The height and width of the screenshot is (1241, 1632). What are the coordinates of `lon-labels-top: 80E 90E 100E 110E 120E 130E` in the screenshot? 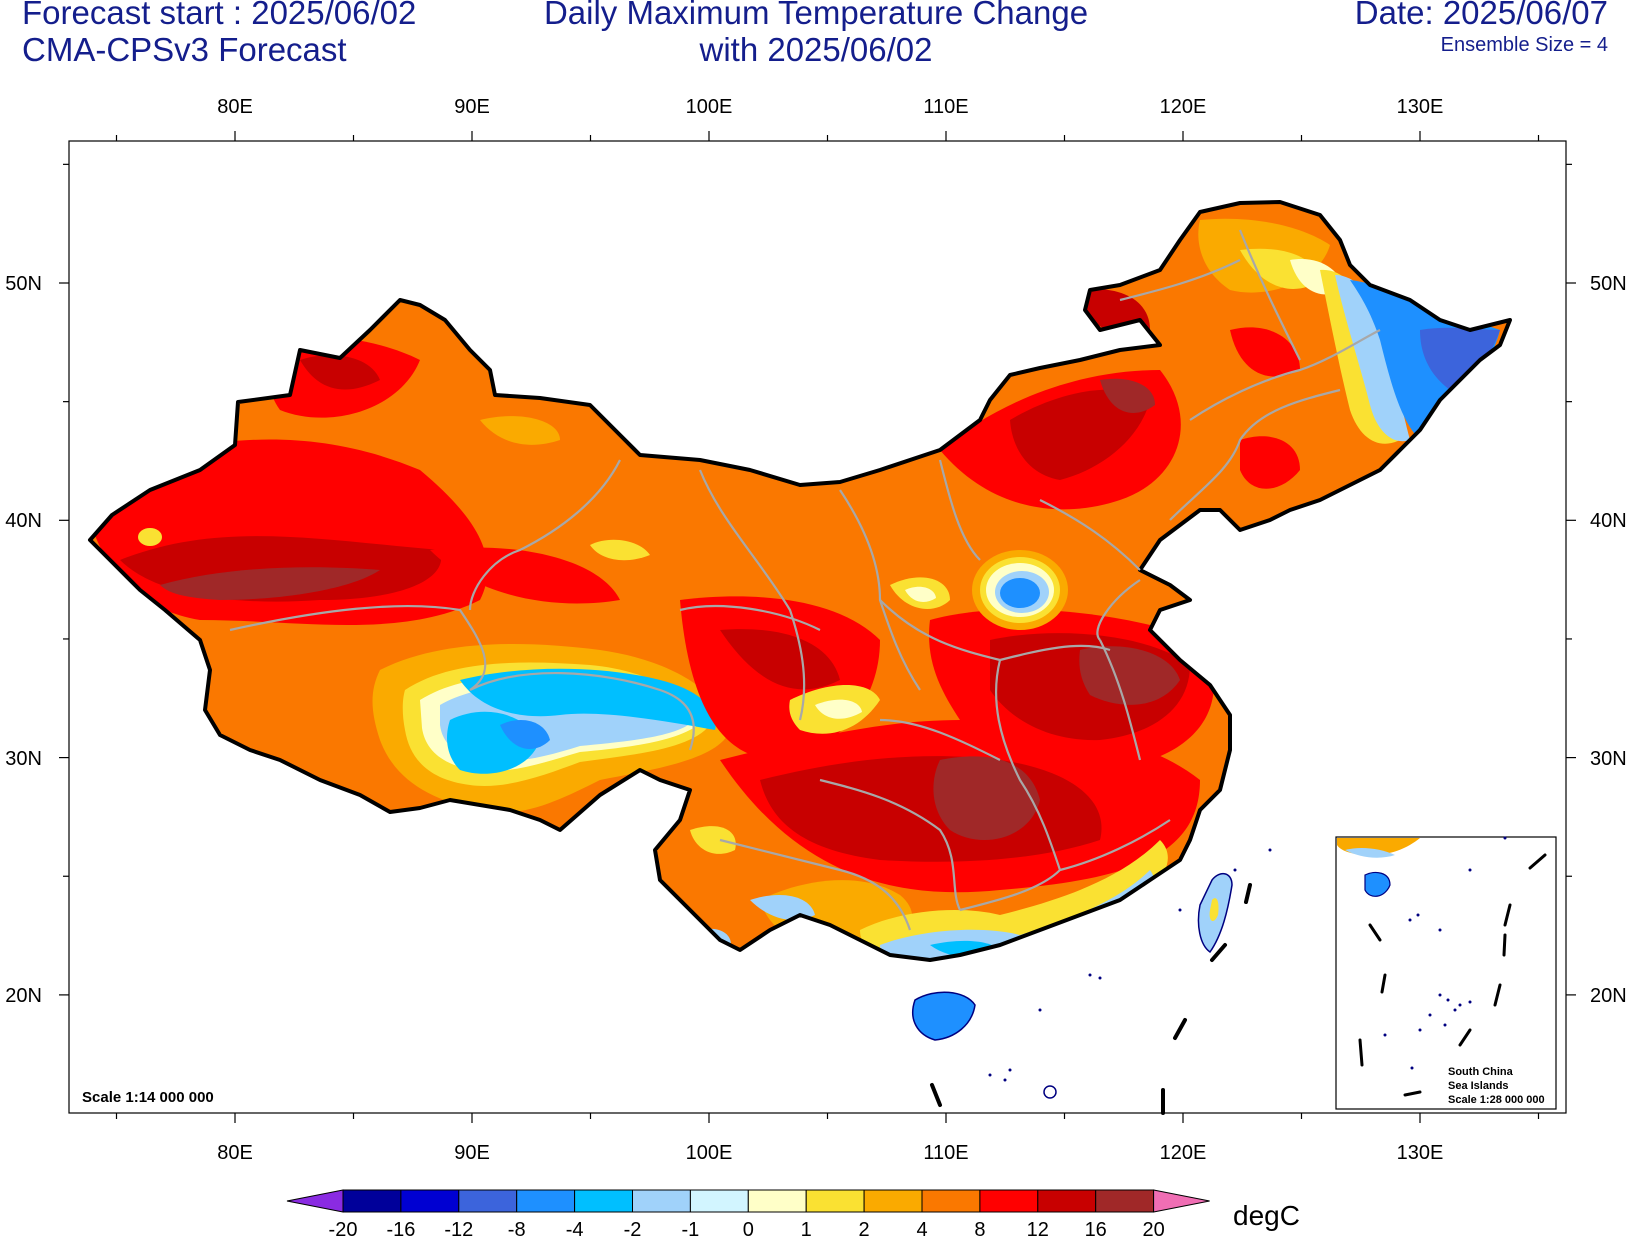 It's located at (830, 107).